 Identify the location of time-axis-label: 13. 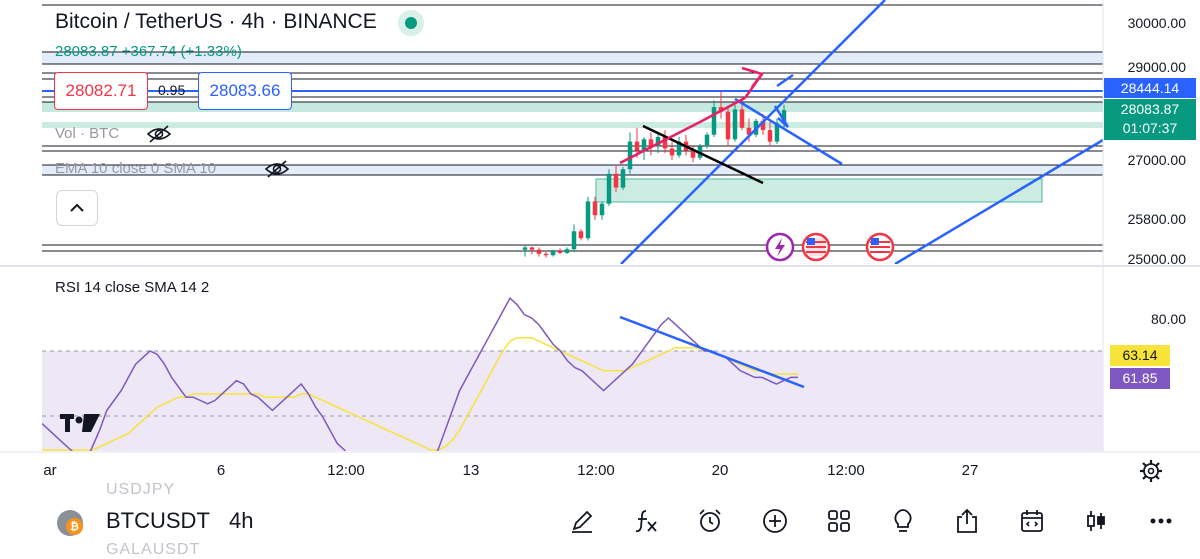
(471, 470).